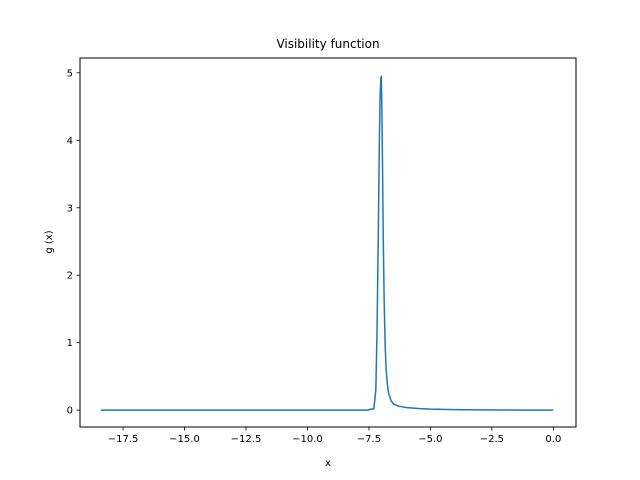  I want to click on x-tick-label: −17.5, so click(123, 439).